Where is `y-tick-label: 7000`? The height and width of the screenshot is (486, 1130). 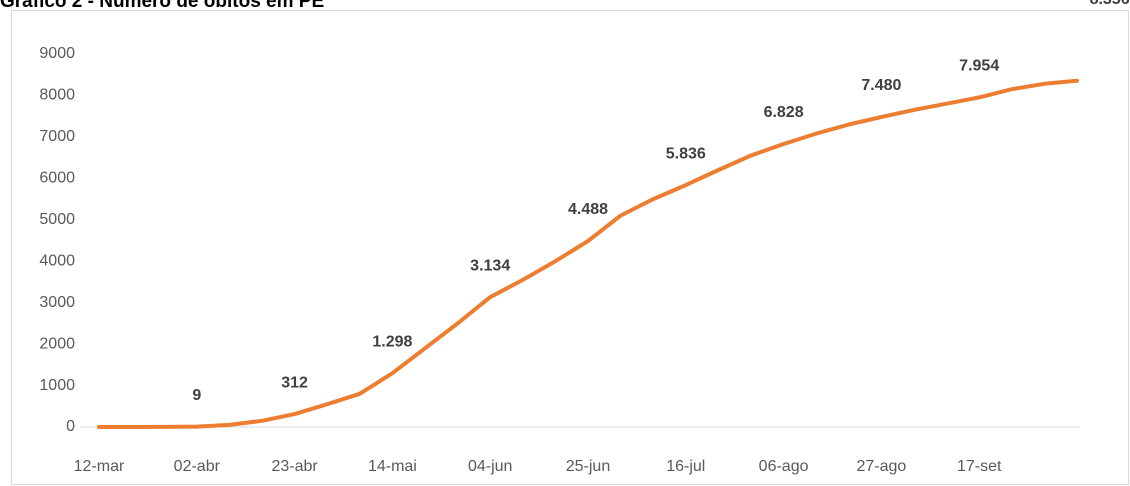 y-tick-label: 7000 is located at coordinates (57, 136).